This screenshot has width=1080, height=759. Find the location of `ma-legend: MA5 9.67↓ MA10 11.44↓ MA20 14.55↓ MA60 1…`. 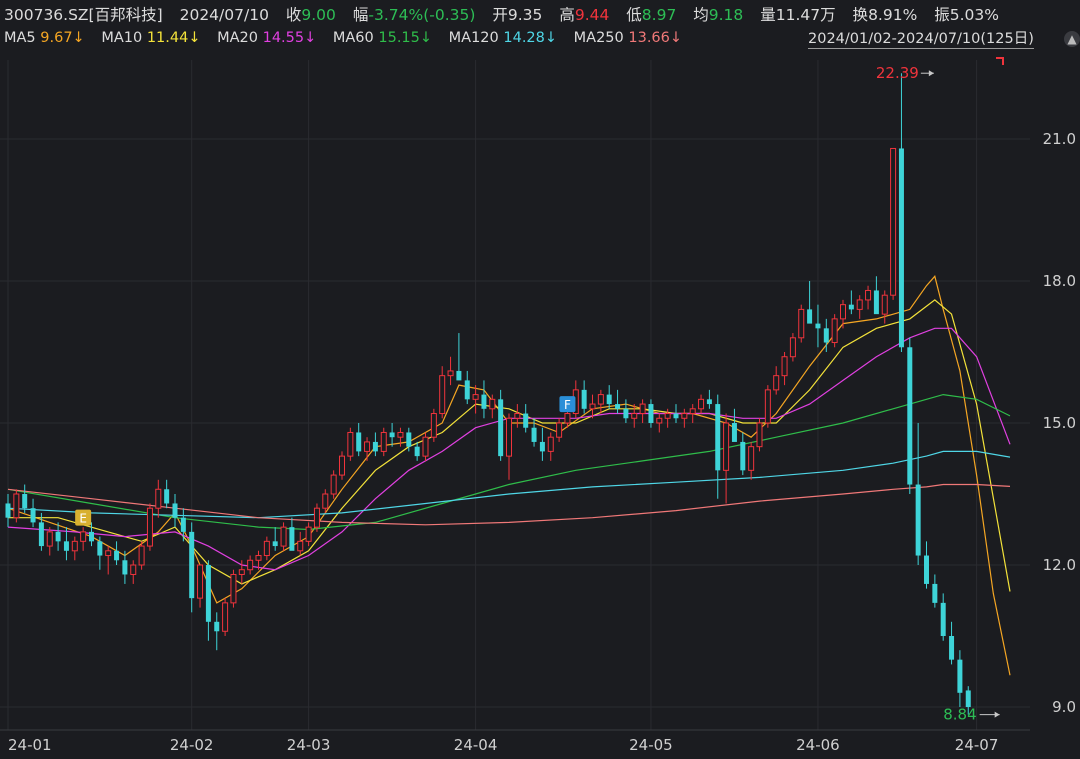

ma-legend: MA5 9.67↓ MA10 11.44↓ MA20 14.55↓ MA60 1… is located at coordinates (343, 38).